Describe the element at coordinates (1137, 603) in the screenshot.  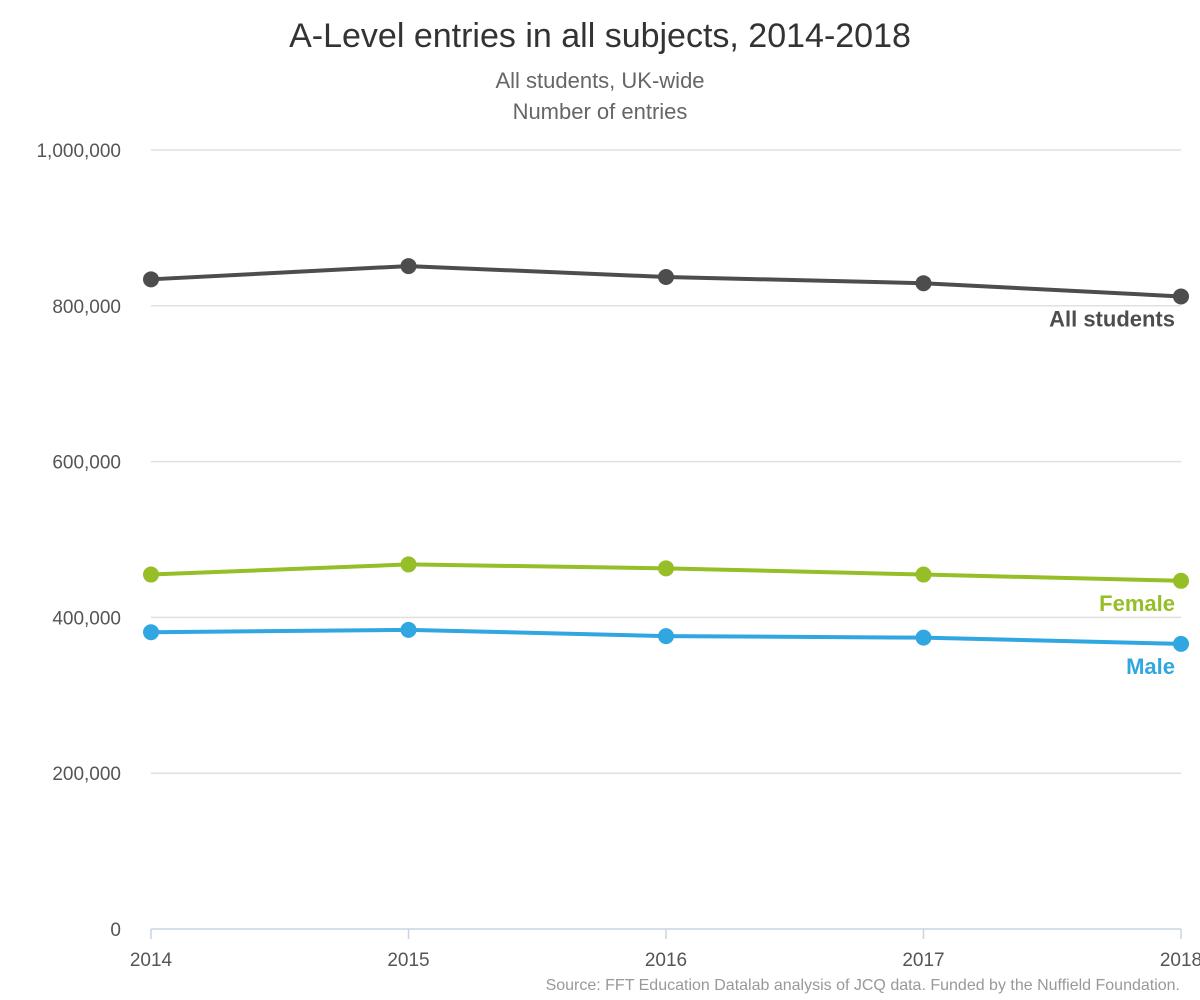
I see `series-label-female: Female` at that location.